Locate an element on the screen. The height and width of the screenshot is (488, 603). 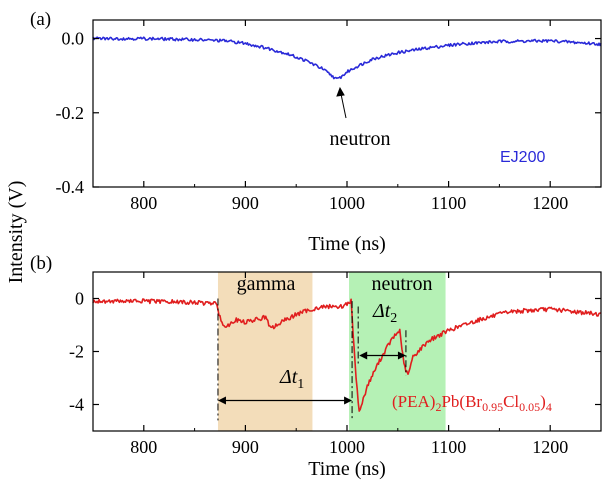
neutron-arrow-head is located at coordinates (340, 91).